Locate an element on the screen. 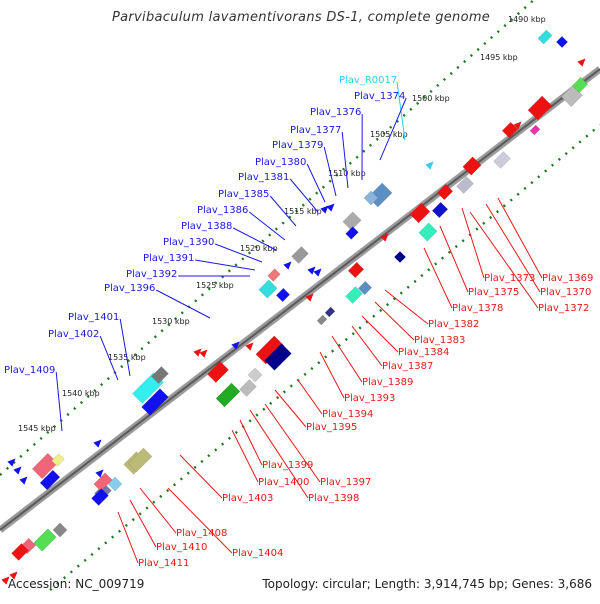  bottom-gene-label: Plav_1400 is located at coordinates (283, 482).